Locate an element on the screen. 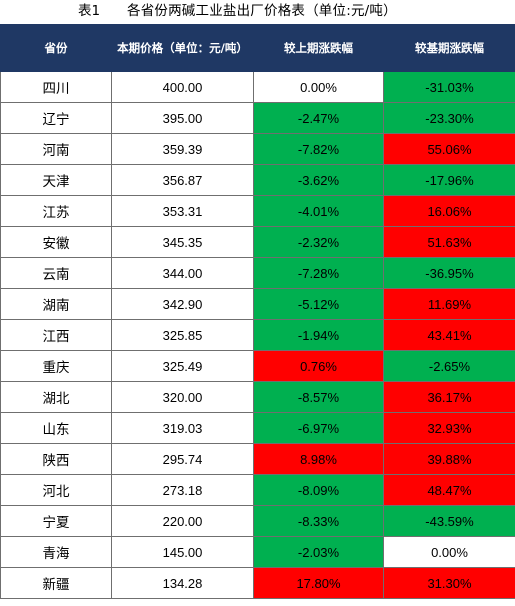  cell-price: 220.00 is located at coordinates (182, 521).